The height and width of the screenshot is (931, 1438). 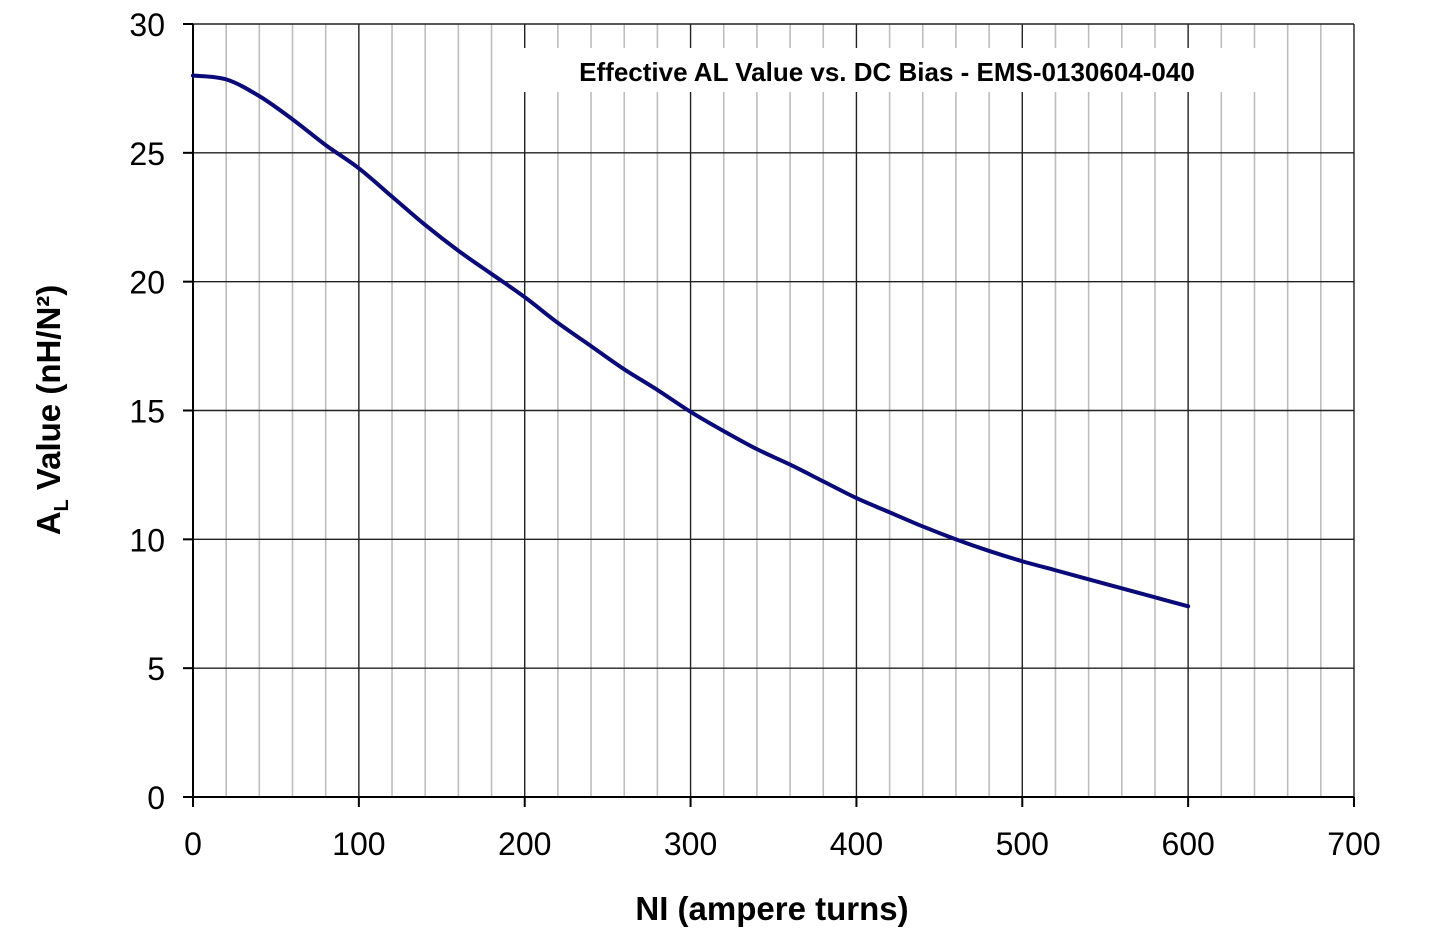 I want to click on y-axis-title-subscript: L, so click(x=62, y=505).